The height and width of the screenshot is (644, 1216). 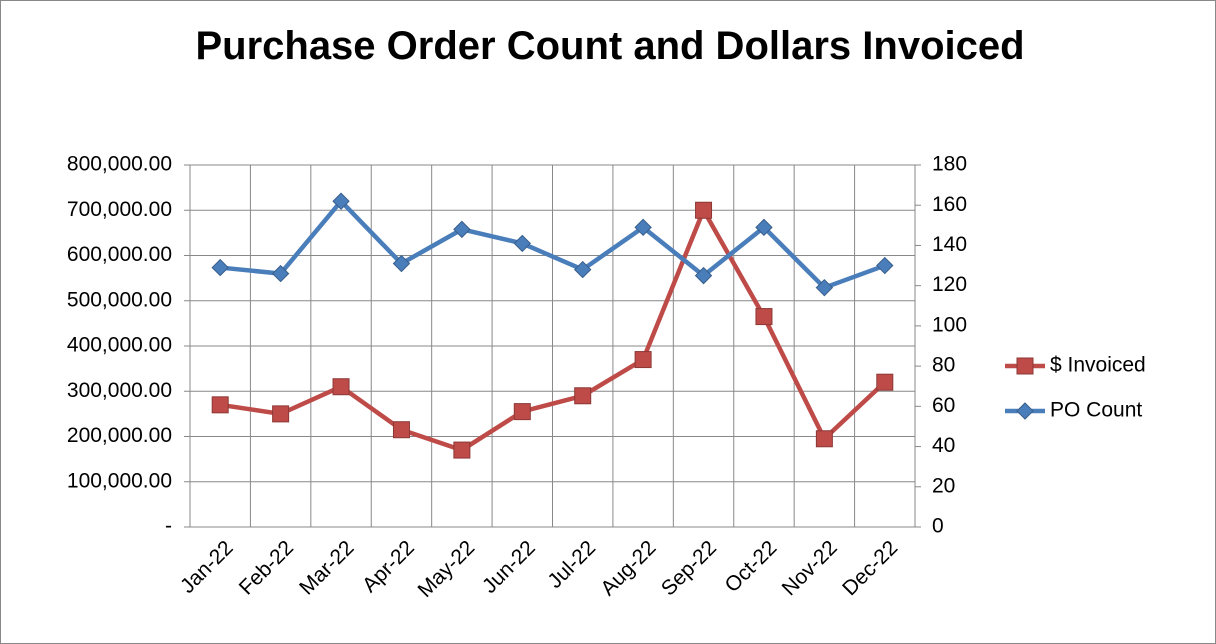 What do you see at coordinates (447, 569) in the screenshot?
I see `x-tick-label: May-22` at bounding box center [447, 569].